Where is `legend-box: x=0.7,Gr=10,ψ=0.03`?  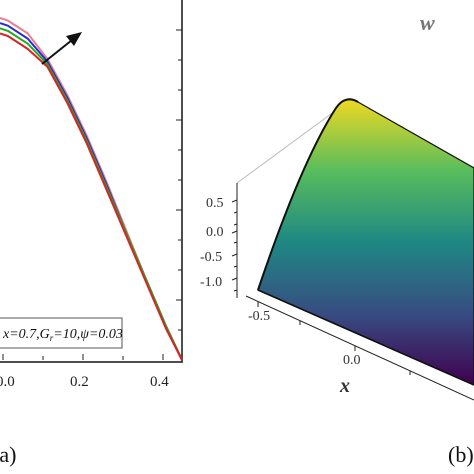 legend-box: x=0.7,Gr=10,ψ=0.03 is located at coordinates (61, 333).